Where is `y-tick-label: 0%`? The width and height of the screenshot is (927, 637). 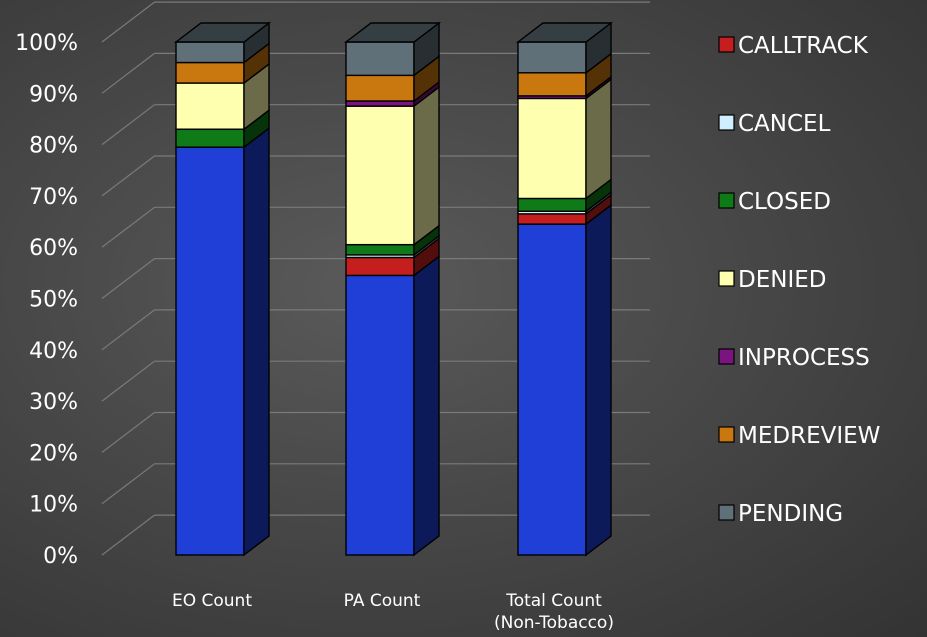
y-tick-label: 0% is located at coordinates (60, 556).